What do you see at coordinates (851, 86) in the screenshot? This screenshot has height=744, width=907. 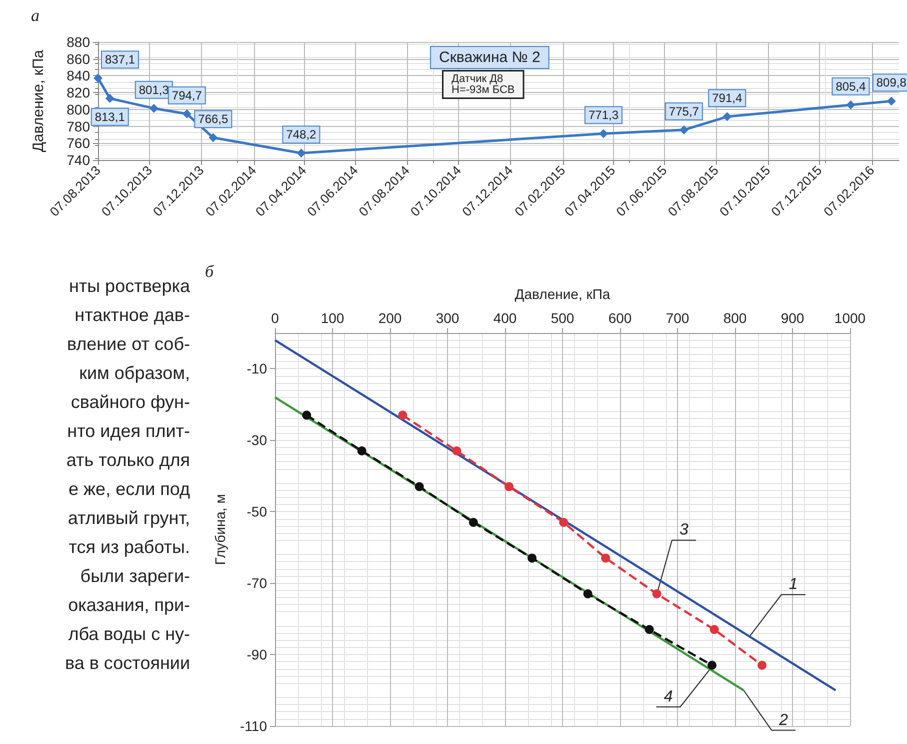 I see `data-label: 805,4` at bounding box center [851, 86].